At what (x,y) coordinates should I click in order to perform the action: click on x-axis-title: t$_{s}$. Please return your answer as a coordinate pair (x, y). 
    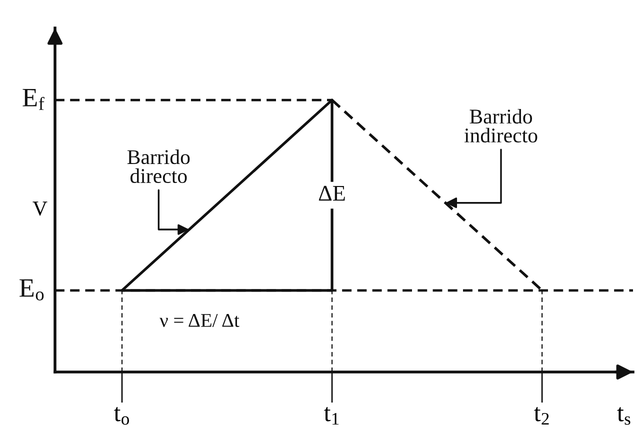
    Looking at the image, I should click on (623, 416).